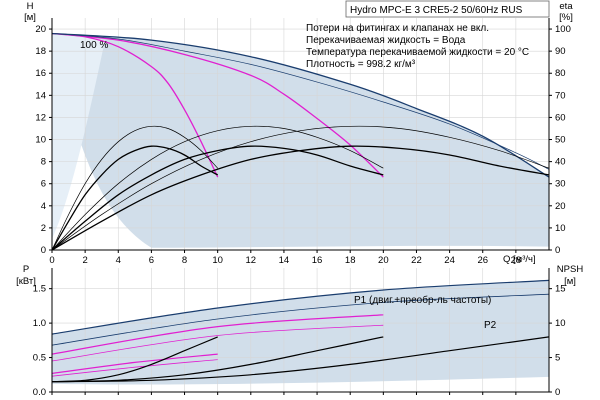 This screenshot has height=400, width=600. I want to click on npsh-y-tick-label: 5, so click(557, 358).